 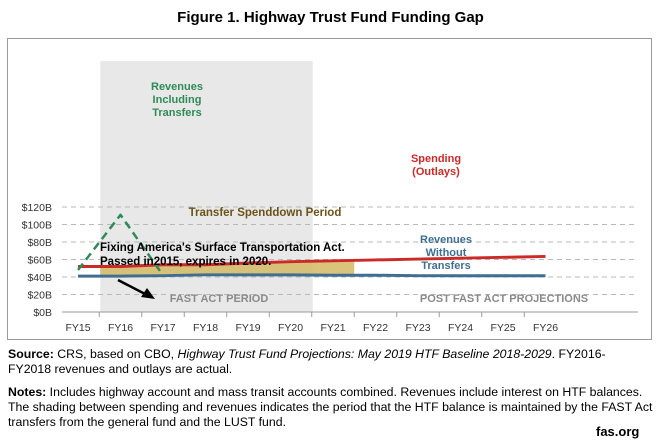 I want to click on x-tick-label: FY20, so click(x=290, y=328).